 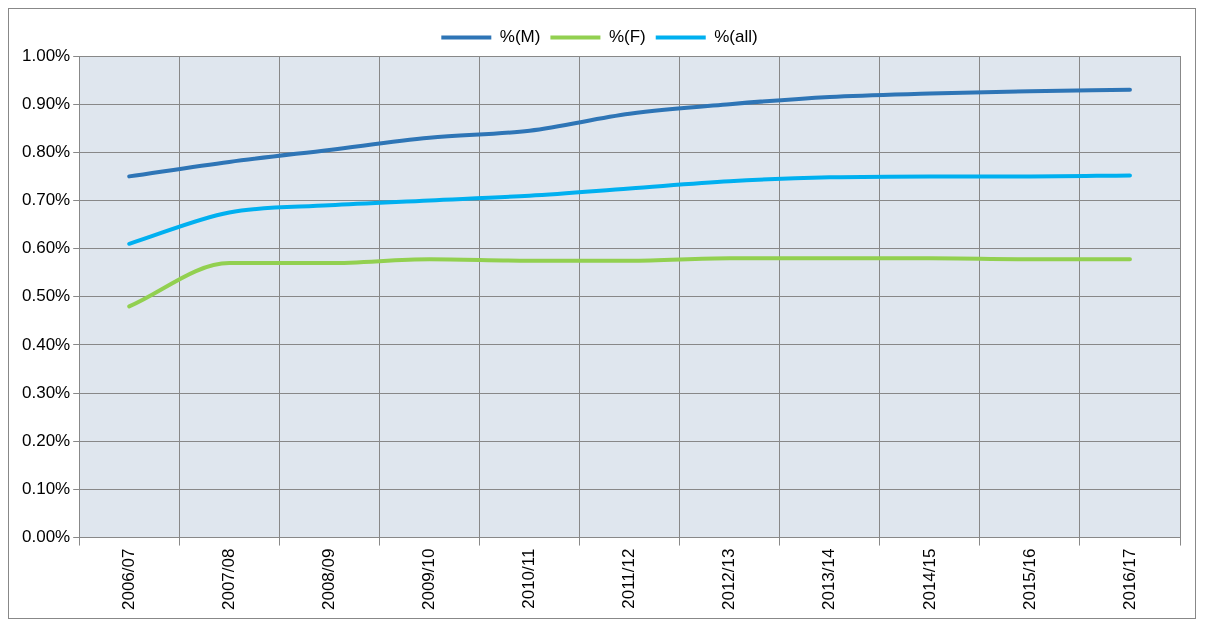 What do you see at coordinates (929, 579) in the screenshot?
I see `x-tick-label: 2014/15` at bounding box center [929, 579].